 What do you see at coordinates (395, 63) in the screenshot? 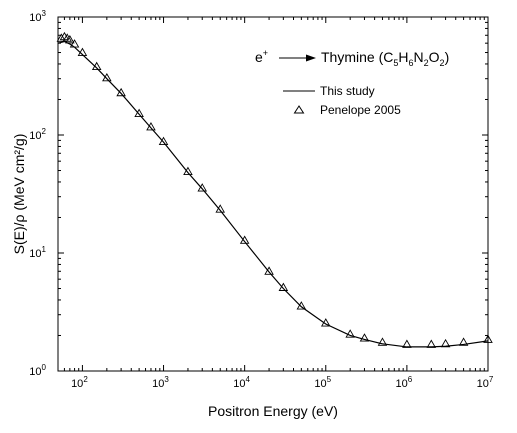
I see `formula-part-0: 5` at bounding box center [395, 63].